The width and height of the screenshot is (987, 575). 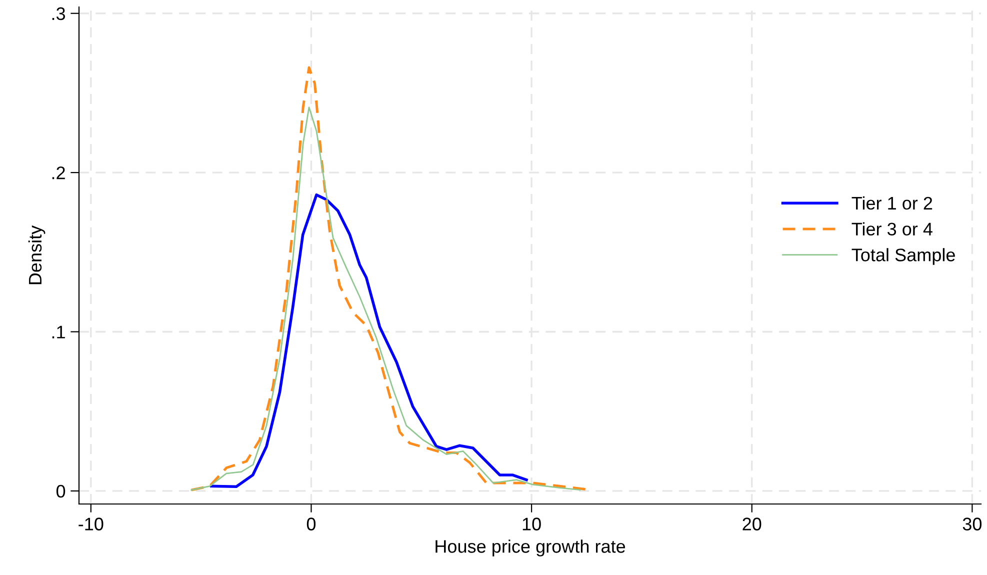 I want to click on y-tick-label: .2, so click(x=58, y=173).